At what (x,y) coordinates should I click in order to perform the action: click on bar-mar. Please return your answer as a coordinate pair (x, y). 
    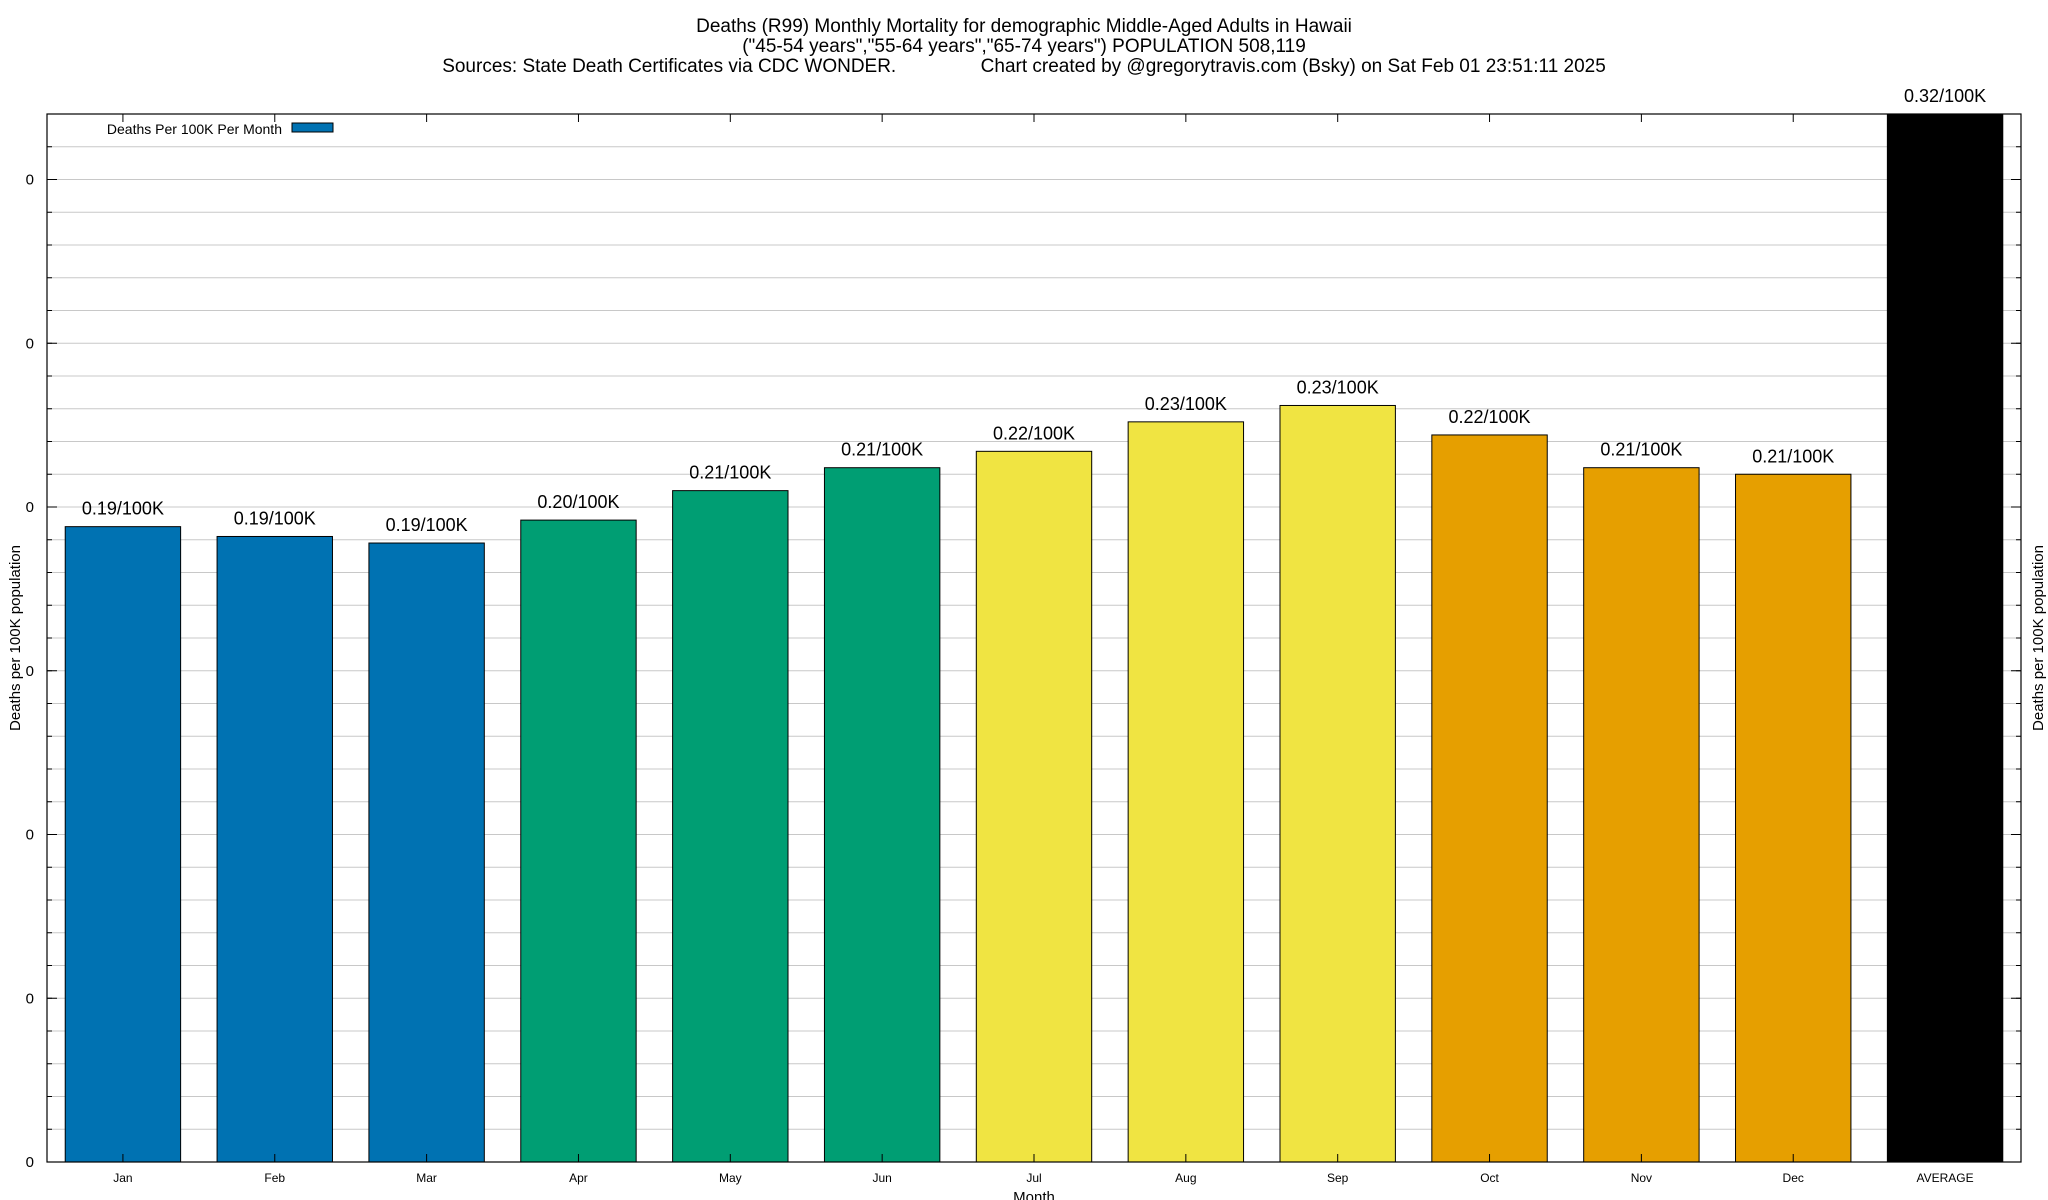
    Looking at the image, I should click on (426, 852).